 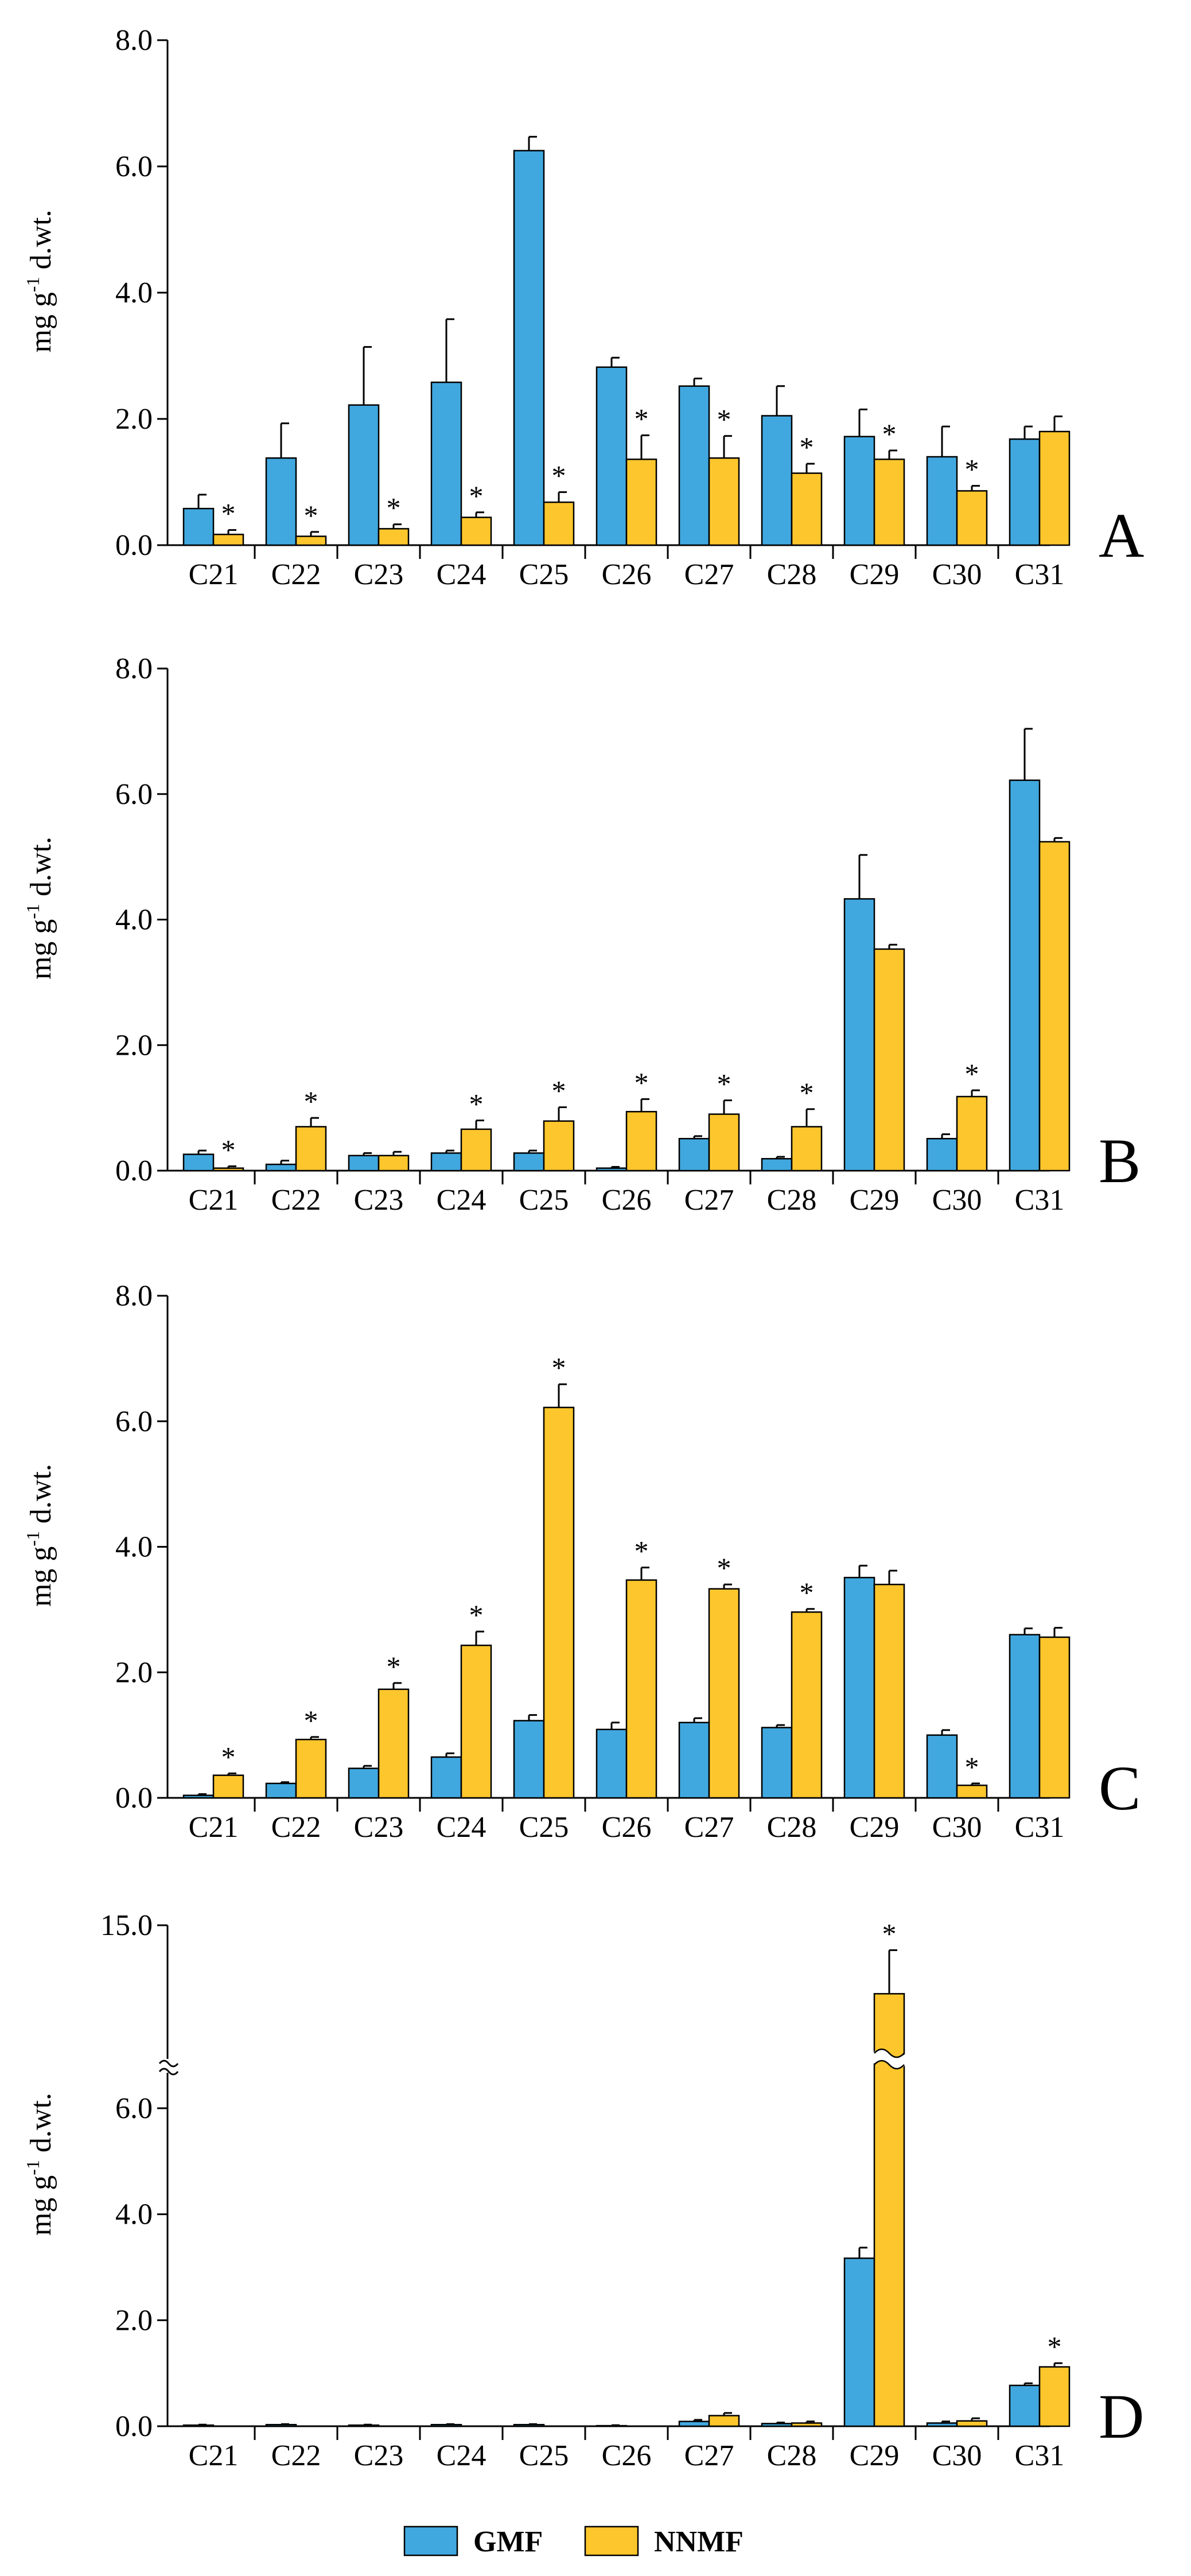 I want to click on x-tick-label: C24, so click(x=461, y=1827).